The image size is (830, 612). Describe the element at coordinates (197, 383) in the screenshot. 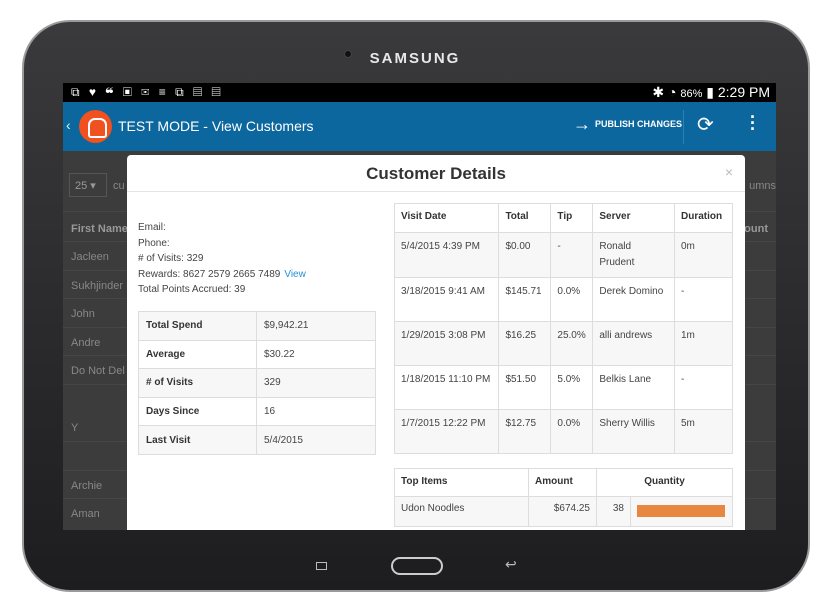

I see `stat-label: # of Visits` at that location.